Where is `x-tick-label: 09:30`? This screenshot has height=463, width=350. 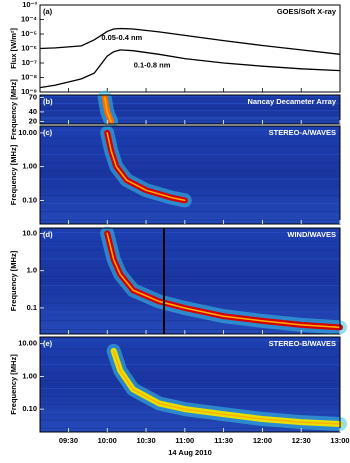 x-tick-label: 09:30 is located at coordinates (68, 440).